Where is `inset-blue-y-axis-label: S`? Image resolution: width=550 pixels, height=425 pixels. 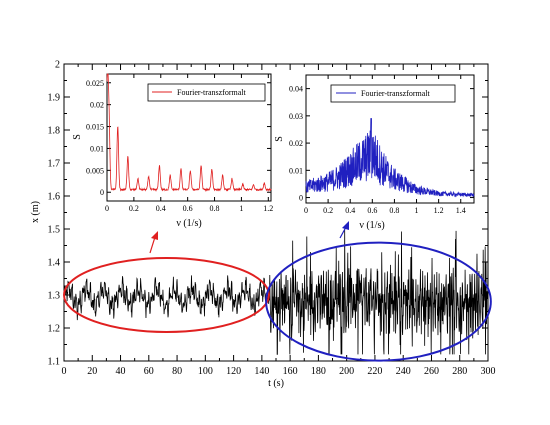 inset-blue-y-axis-label: S is located at coordinates (279, 139).